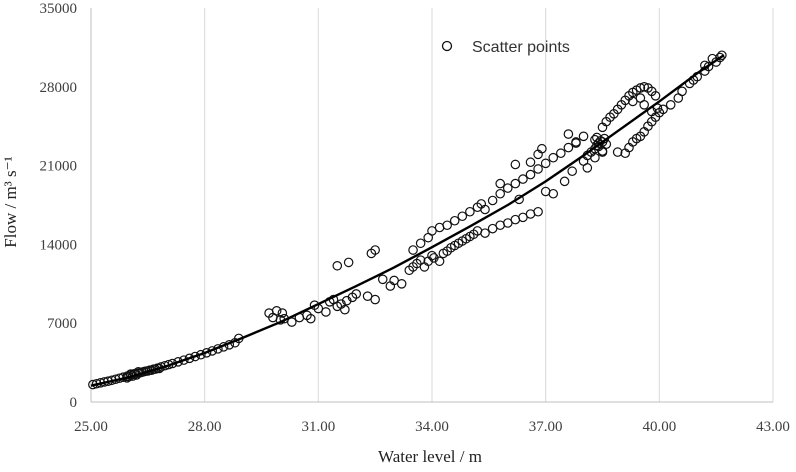 The height and width of the screenshot is (472, 796). What do you see at coordinates (59, 167) in the screenshot?
I see `y-tick-label: 21000` at bounding box center [59, 167].